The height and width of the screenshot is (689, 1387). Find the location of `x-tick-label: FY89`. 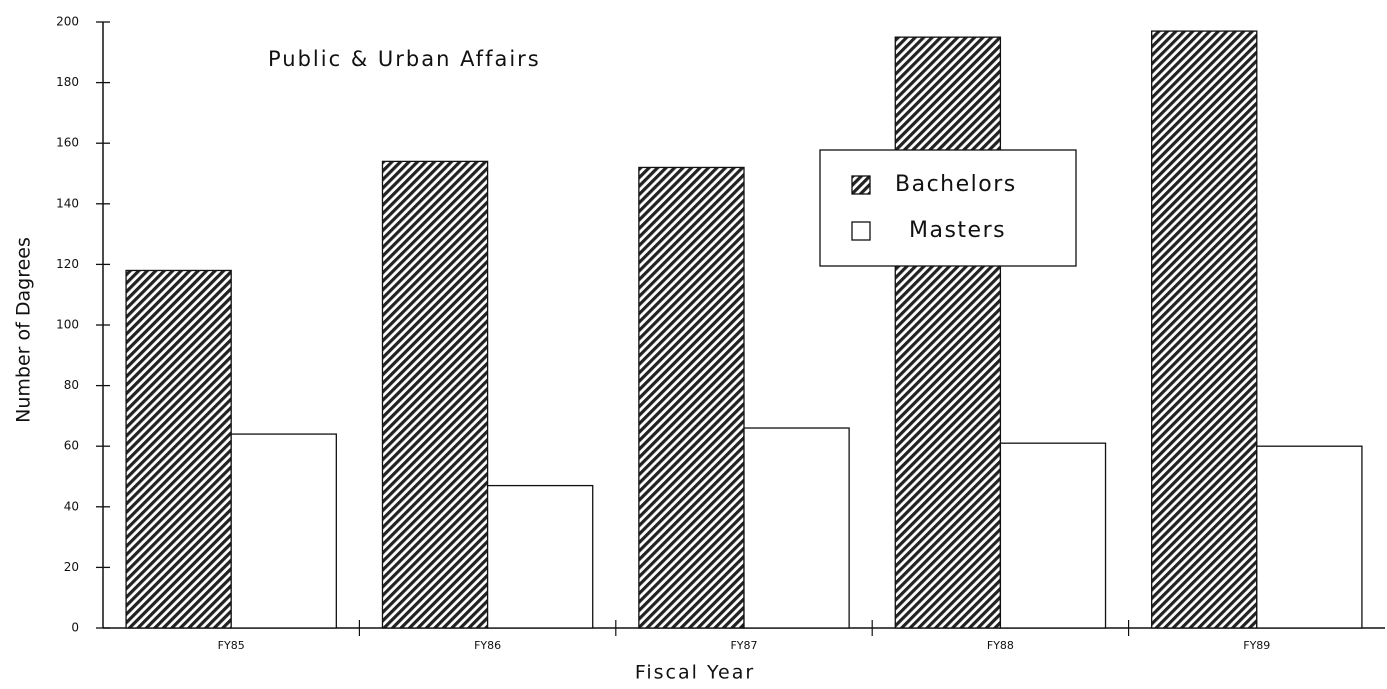

x-tick-label: FY89 is located at coordinates (1256, 645).